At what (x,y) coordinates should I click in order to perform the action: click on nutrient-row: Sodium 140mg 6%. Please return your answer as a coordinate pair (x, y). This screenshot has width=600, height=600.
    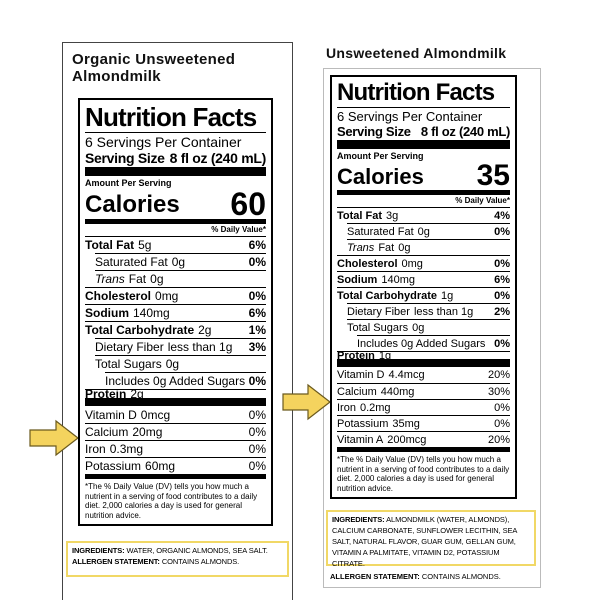
    Looking at the image, I should click on (423, 279).